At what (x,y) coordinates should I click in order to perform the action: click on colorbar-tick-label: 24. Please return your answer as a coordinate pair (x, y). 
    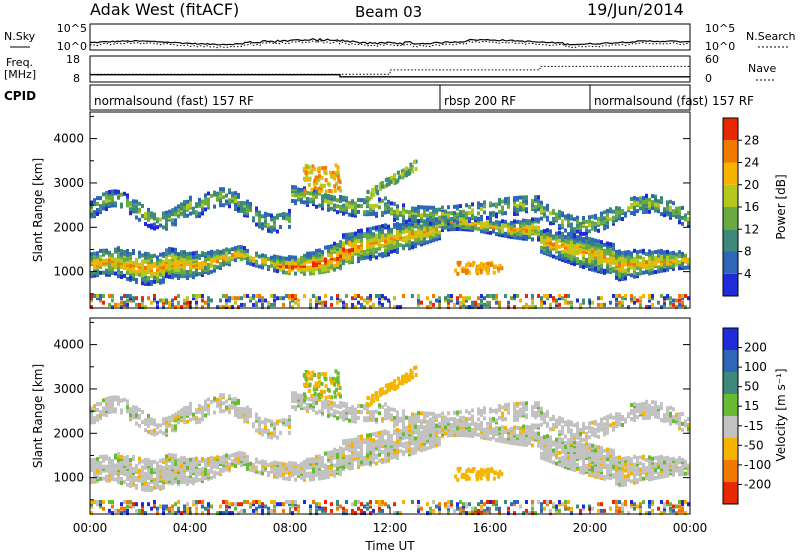
    Looking at the image, I should click on (751, 163).